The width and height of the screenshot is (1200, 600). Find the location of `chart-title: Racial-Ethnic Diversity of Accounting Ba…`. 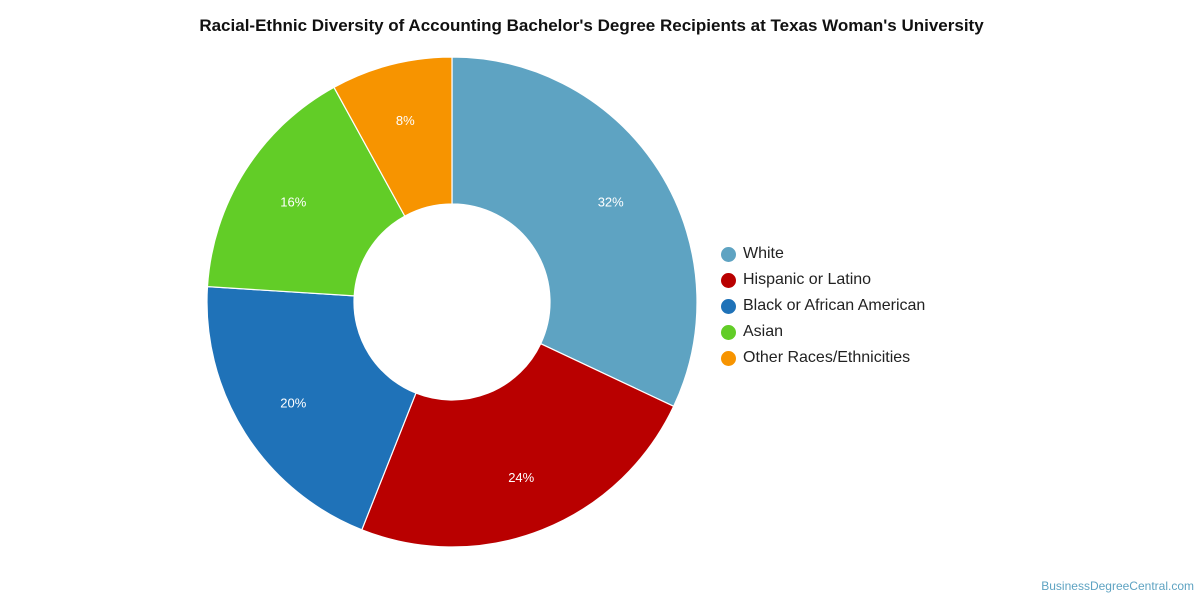

chart-title: Racial-Ethnic Diversity of Accounting Ba… is located at coordinates (591, 25).